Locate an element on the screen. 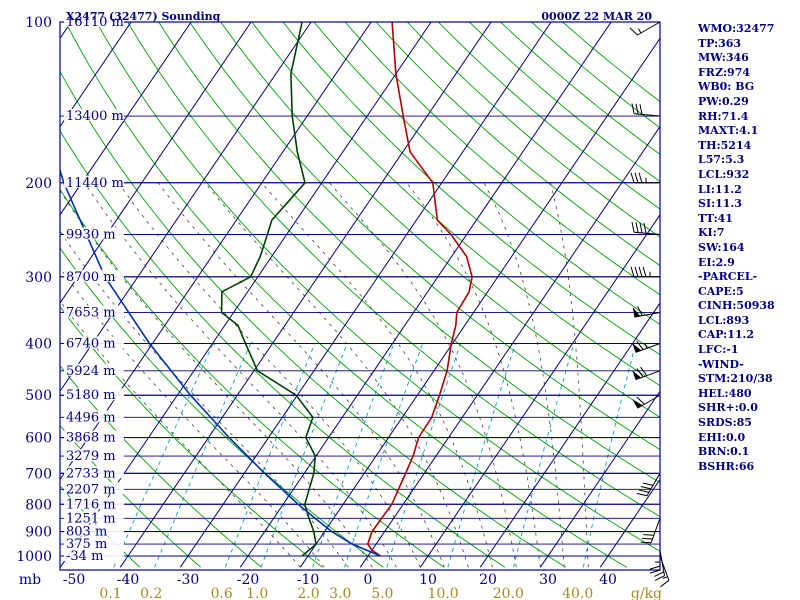 This screenshot has height=600, width=800. pressure-tick-label: 200 is located at coordinates (38, 184).